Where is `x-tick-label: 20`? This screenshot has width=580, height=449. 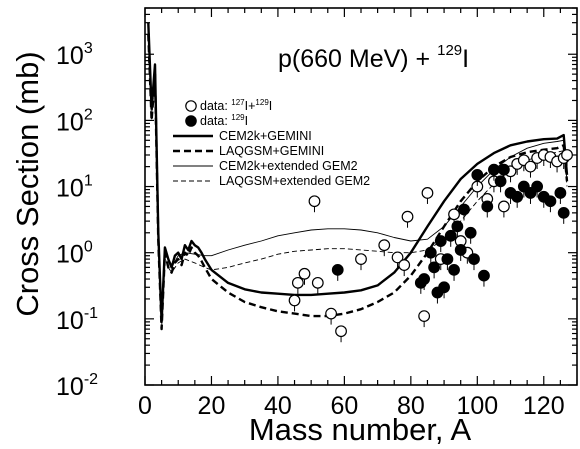
x-tick-label: 20 is located at coordinates (212, 406).